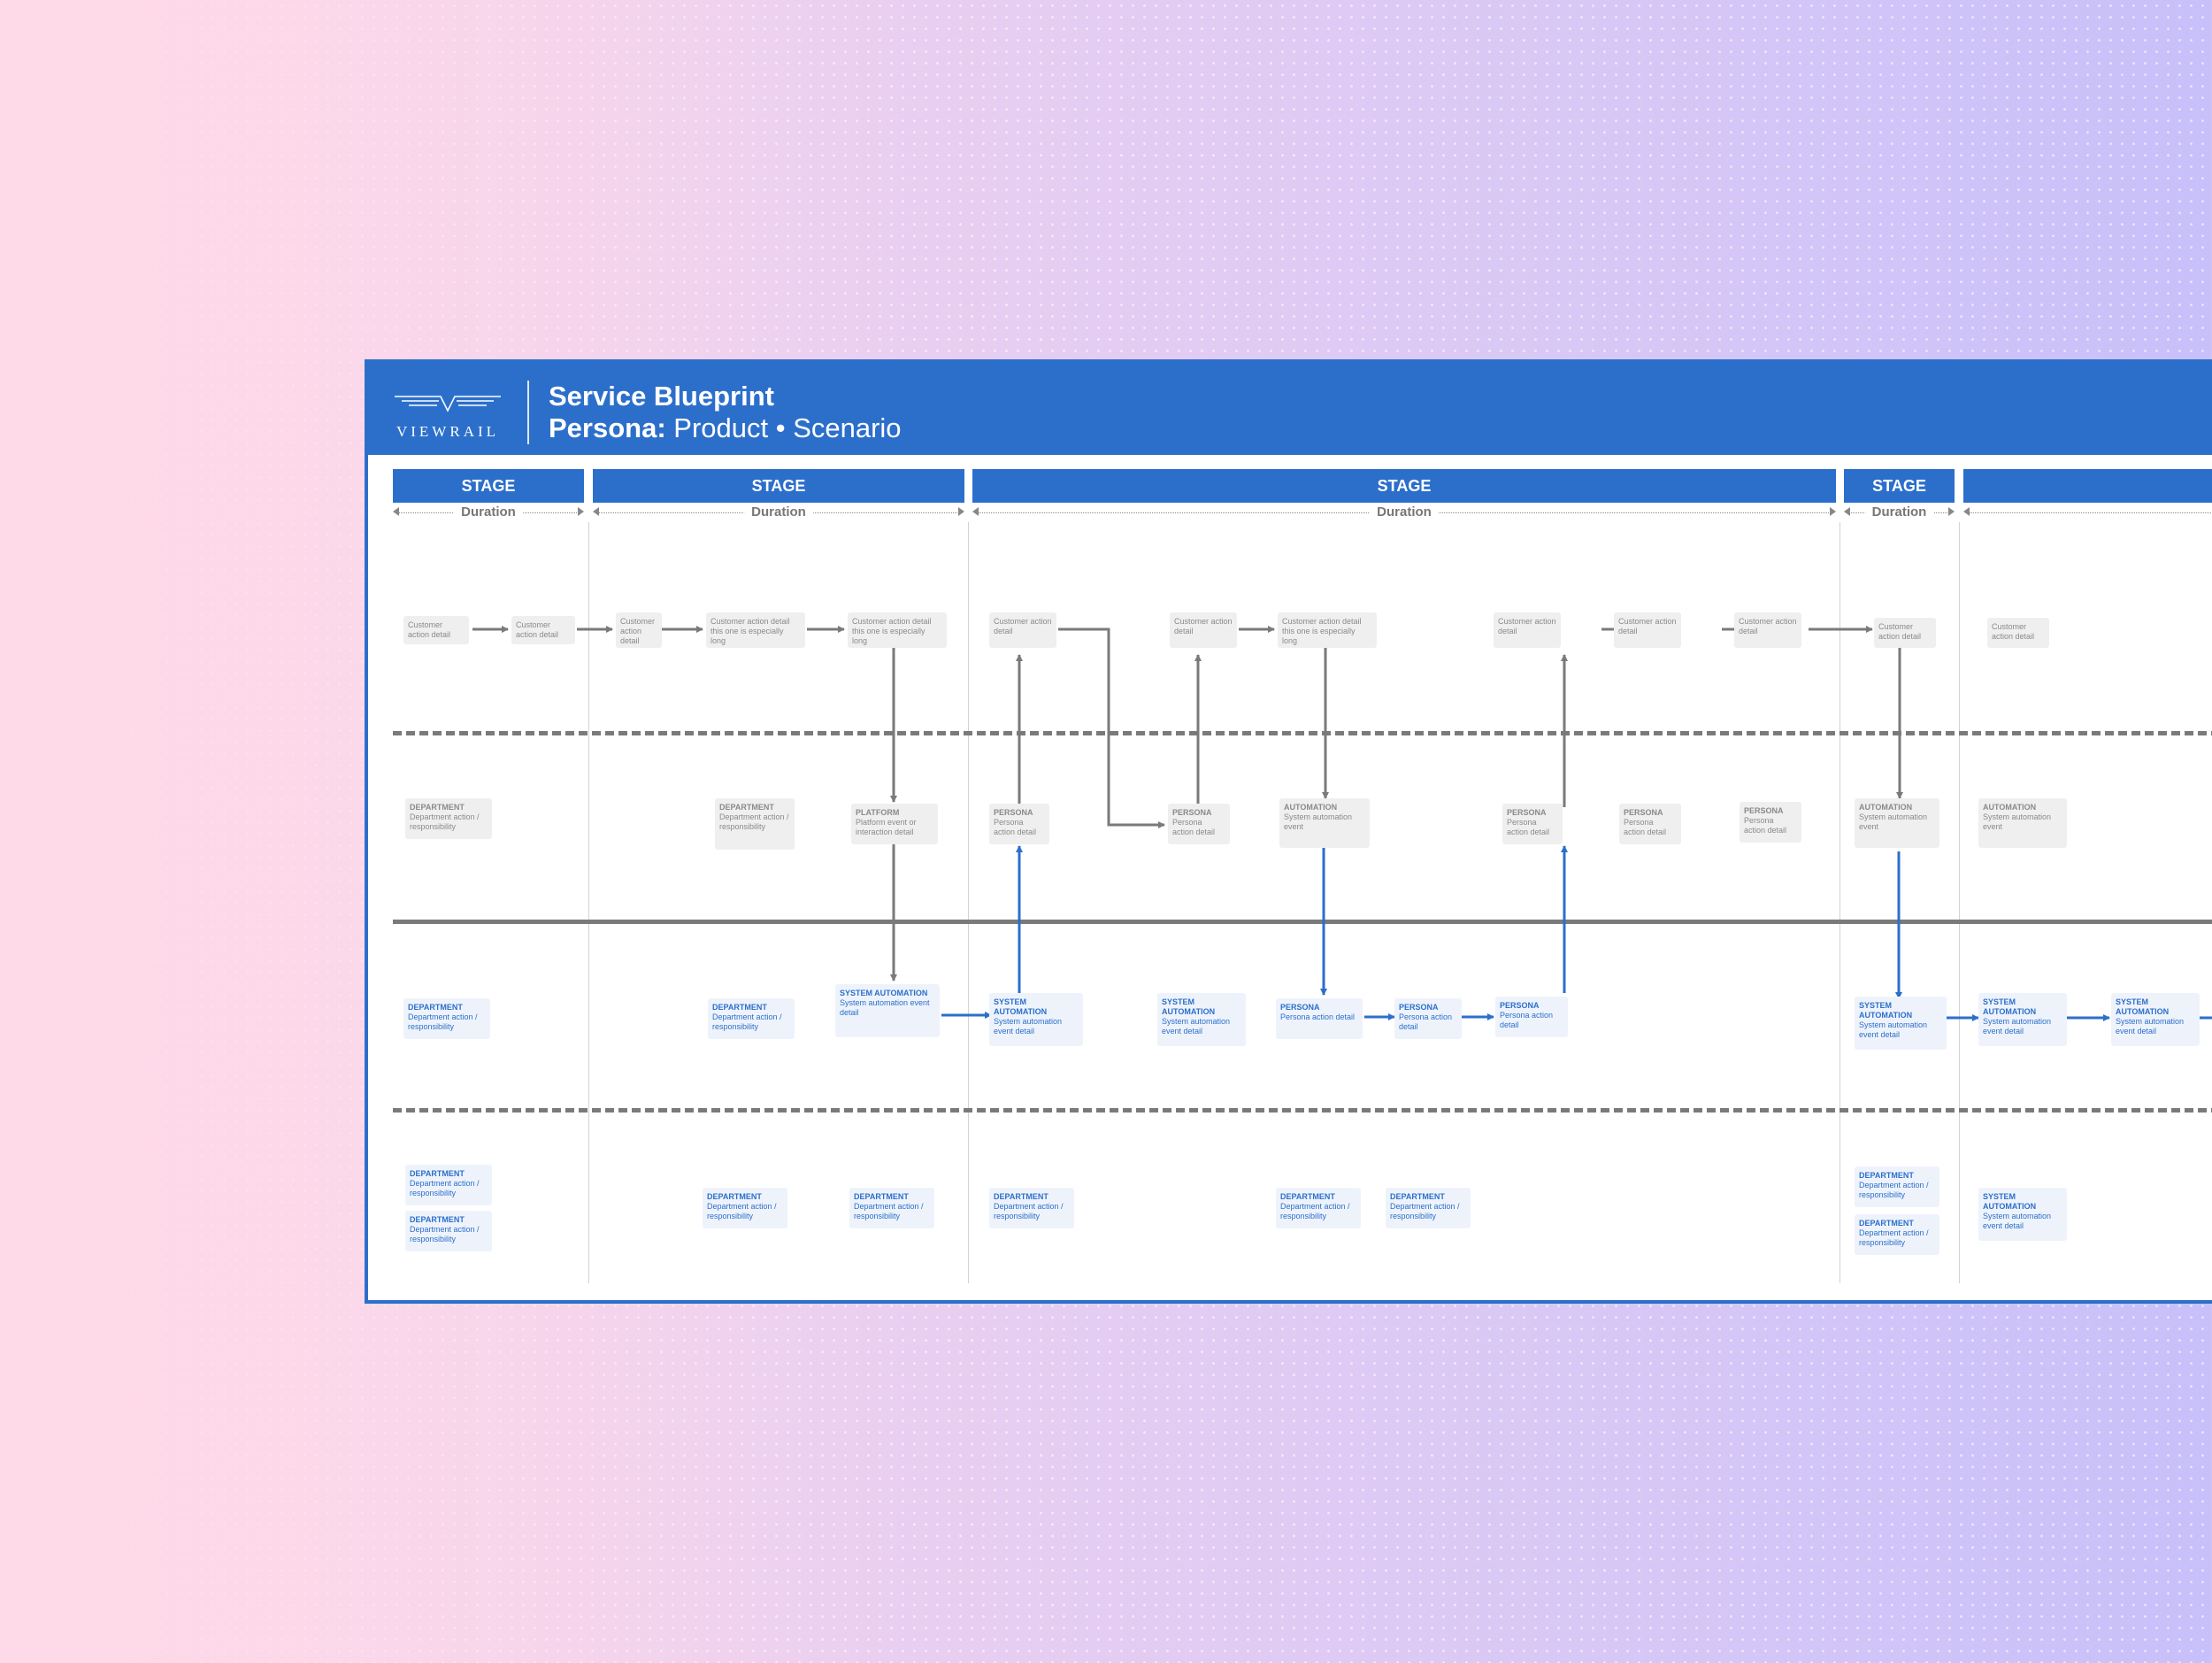 This screenshot has width=2212, height=1663. I want to click on header-divider, so click(528, 413).